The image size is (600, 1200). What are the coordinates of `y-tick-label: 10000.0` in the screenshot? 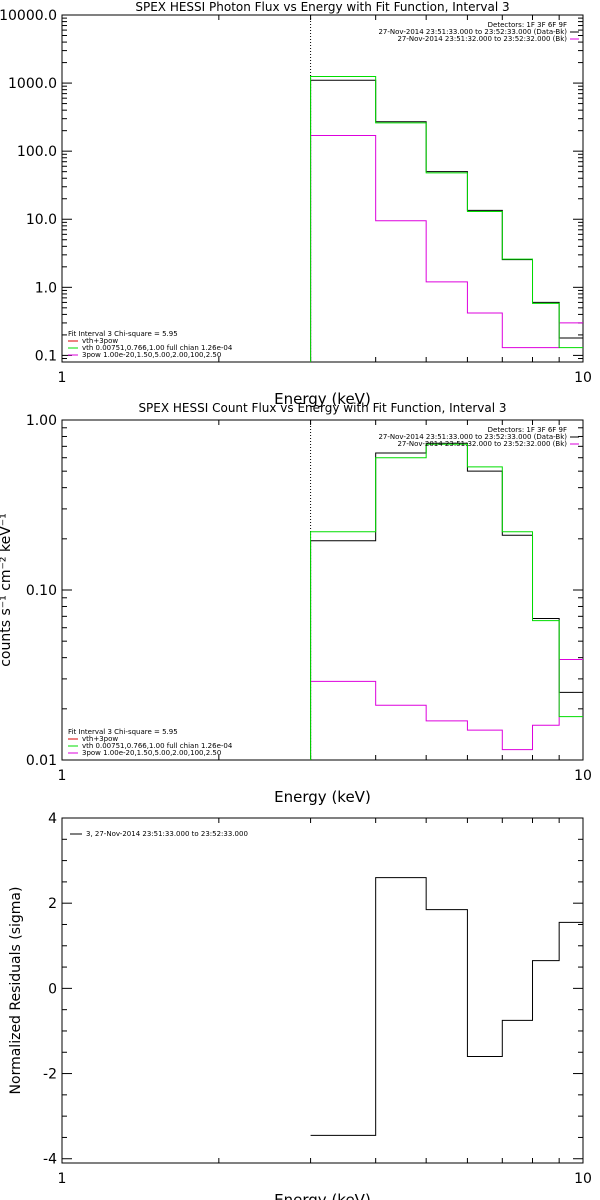 It's located at (28, 16).